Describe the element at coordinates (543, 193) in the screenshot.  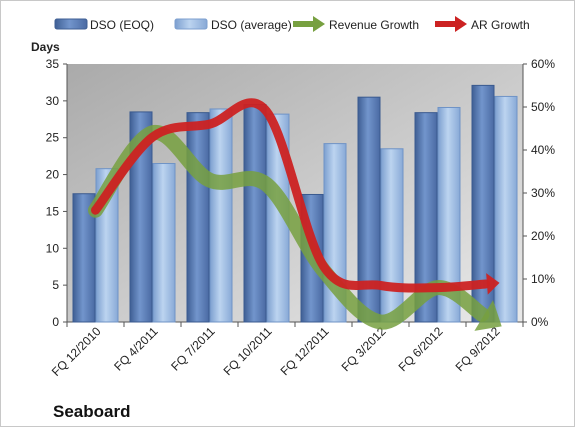
I see `right-tick-label: 30%` at that location.